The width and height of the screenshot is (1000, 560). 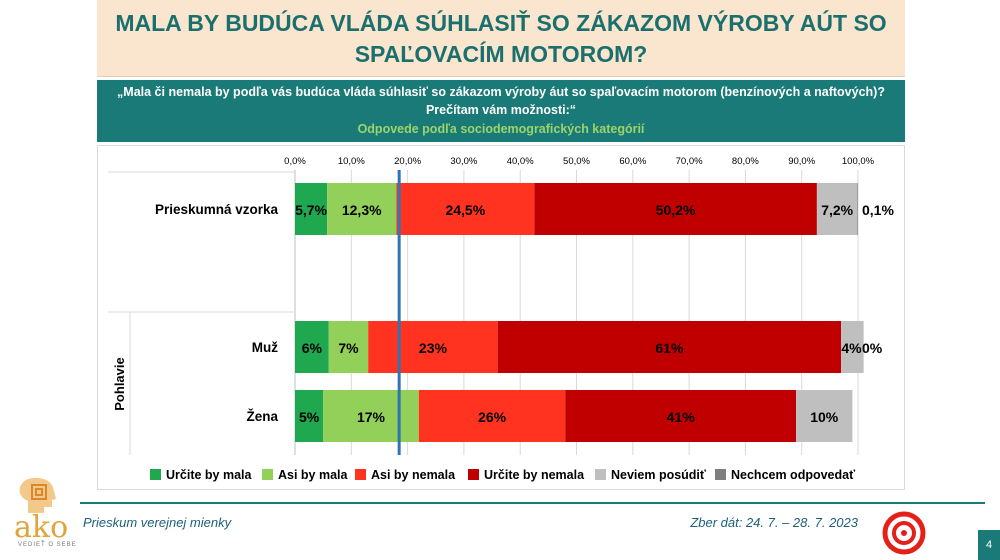 What do you see at coordinates (632, 161) in the screenshot?
I see `x-tick-label: 60,0%` at bounding box center [632, 161].